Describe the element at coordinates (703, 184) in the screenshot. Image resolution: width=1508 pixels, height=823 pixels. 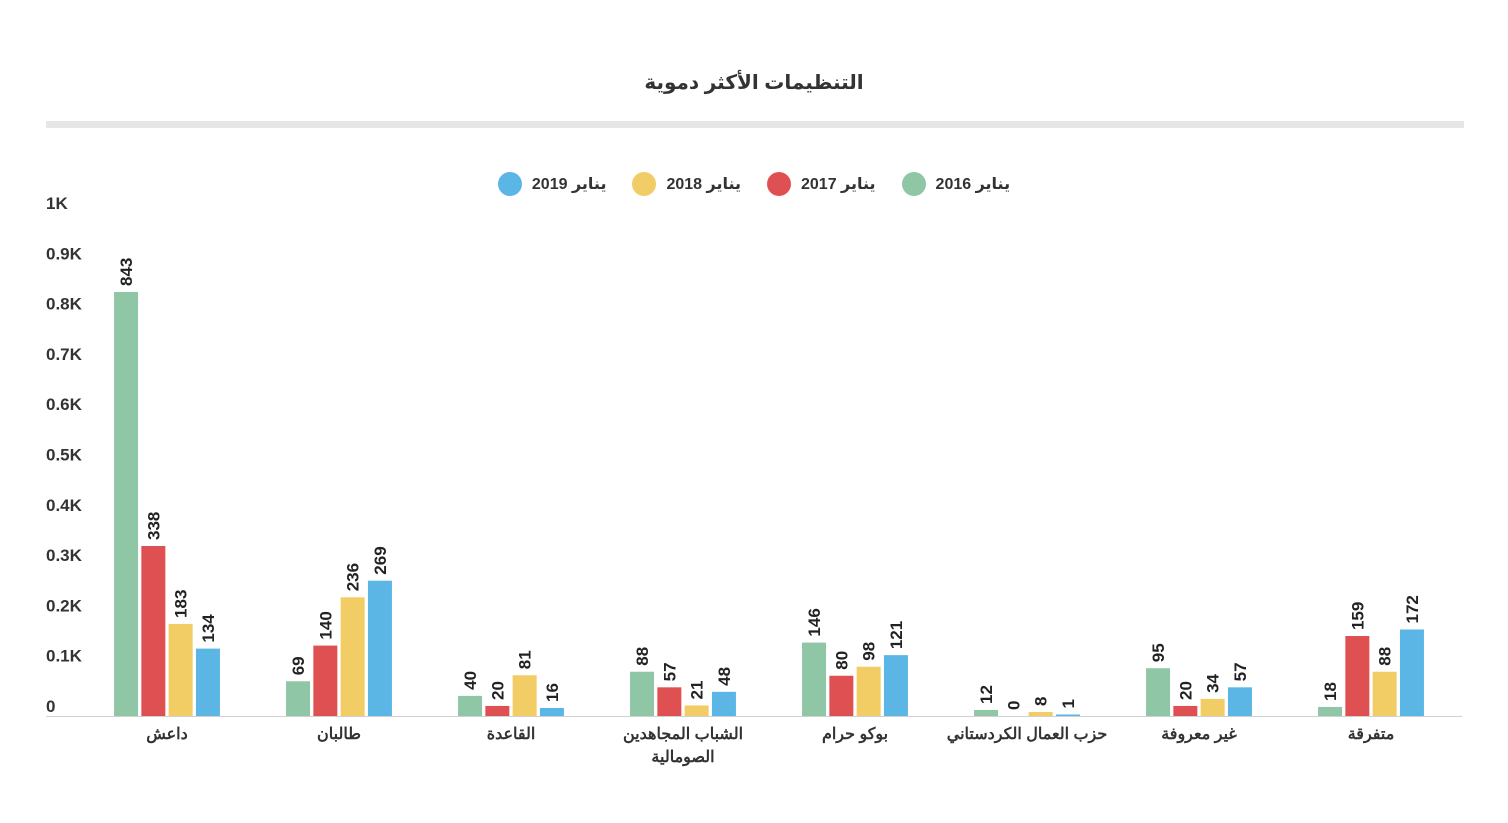
I see `legend-label: يناير 2018` at that location.